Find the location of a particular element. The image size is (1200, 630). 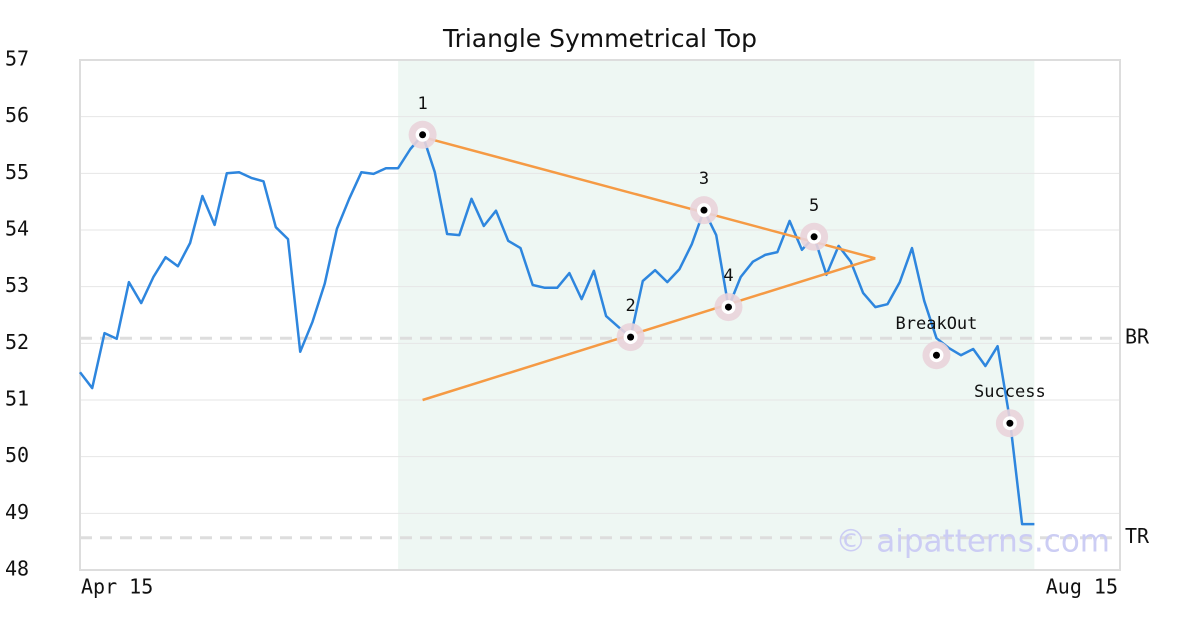

point-label: 2 is located at coordinates (630, 306).